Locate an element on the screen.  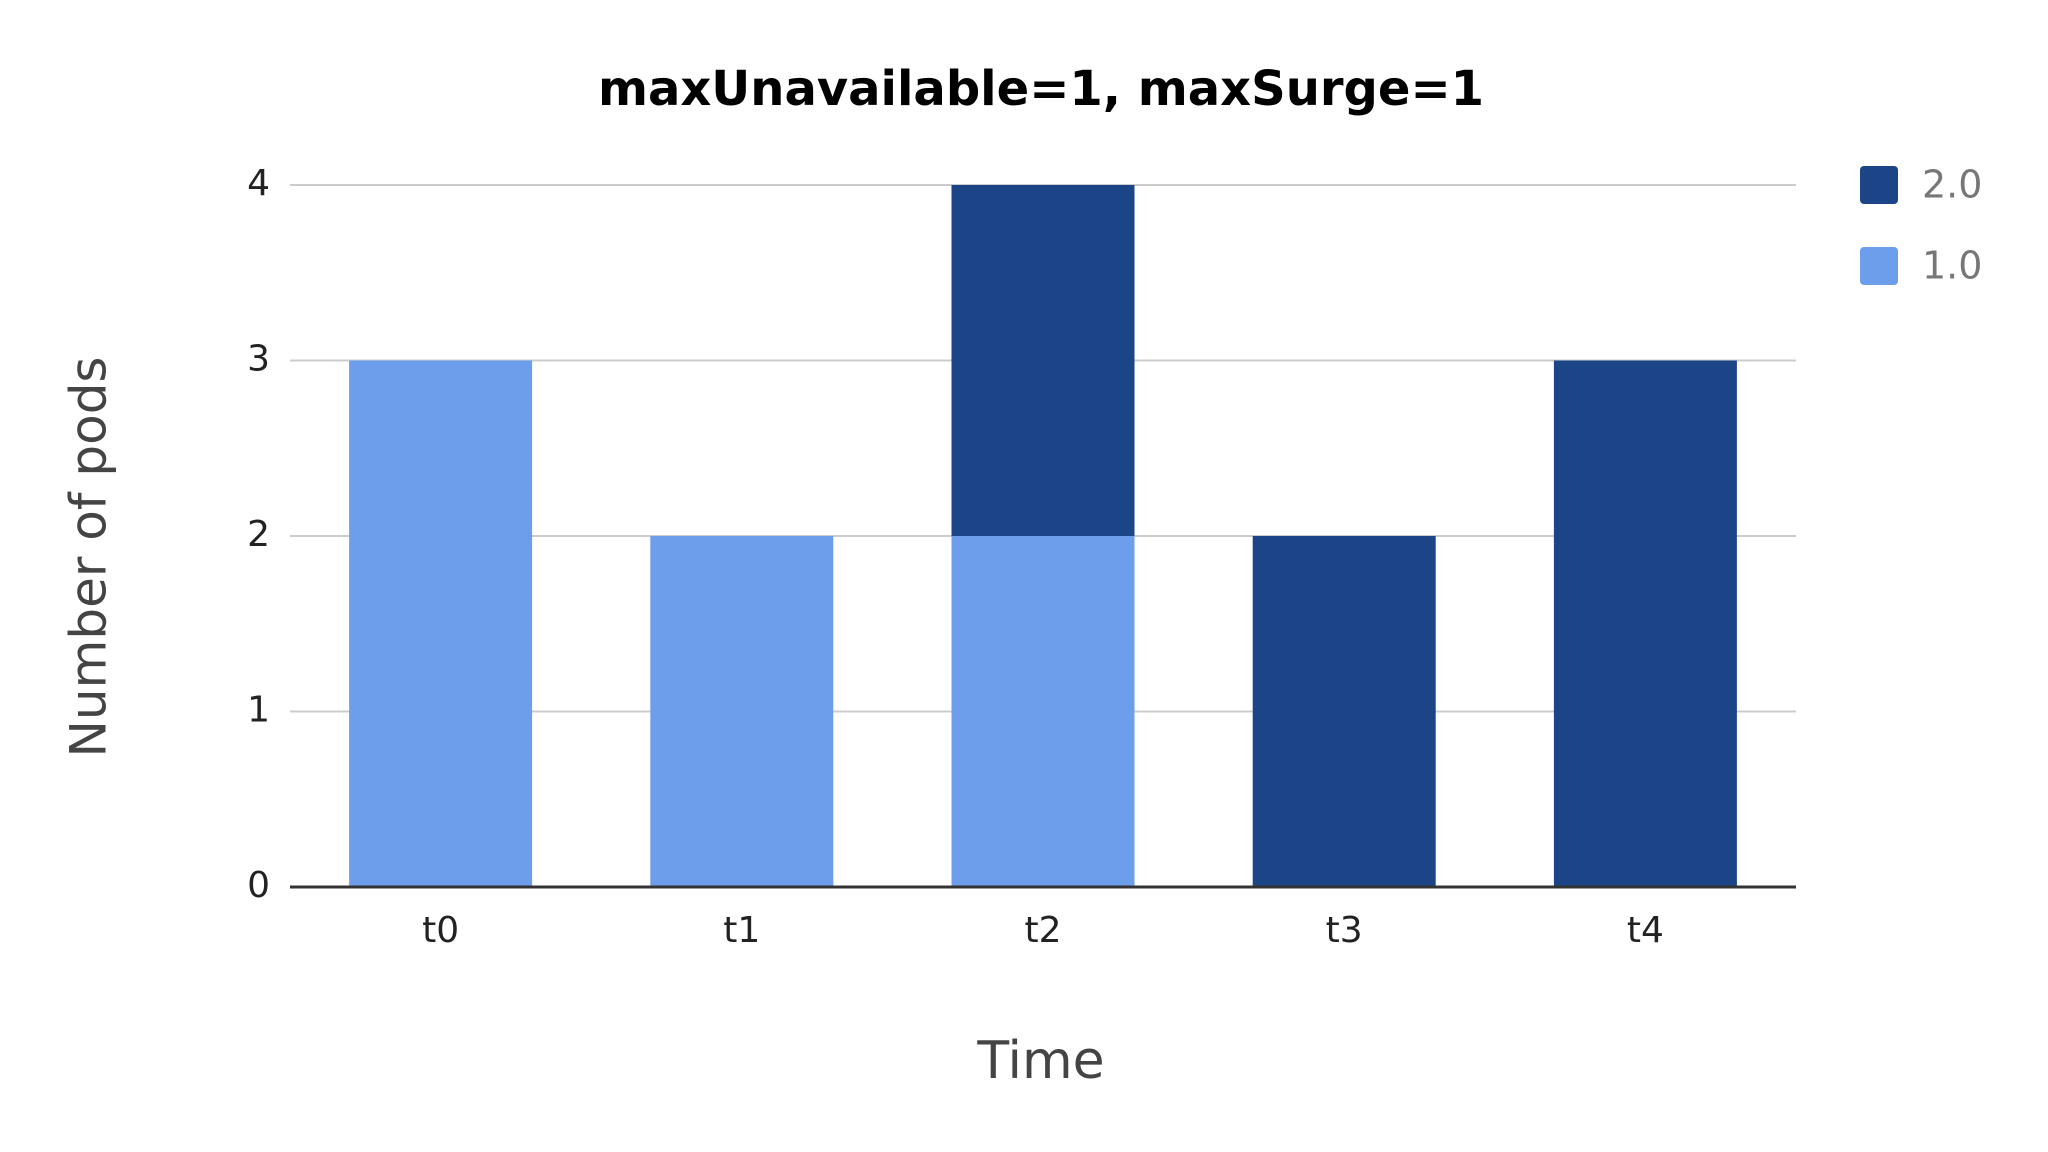
x-tick-label: t0 is located at coordinates (440, 930).